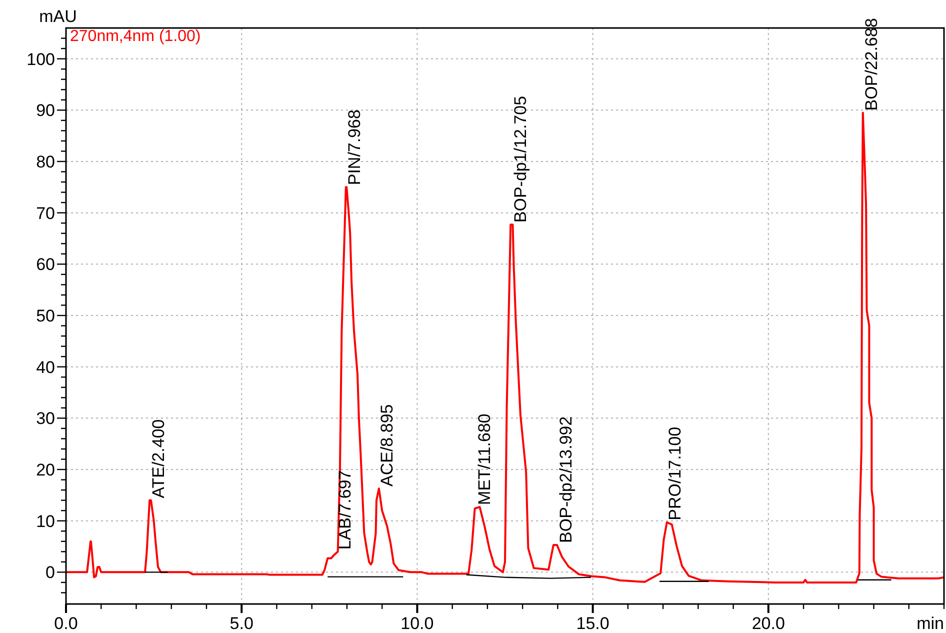 This screenshot has width=946, height=633. Describe the element at coordinates (135, 36) in the screenshot. I see `text: 270nm,4nm (1.00)` at that location.